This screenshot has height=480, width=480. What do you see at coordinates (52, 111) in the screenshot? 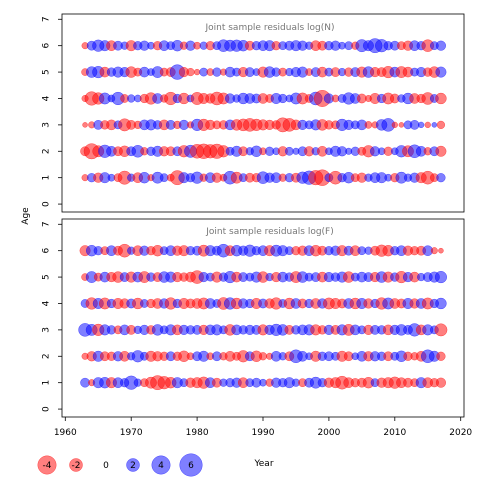
I see `panel-logN-axis: 0 1 2 3 4 5 6 7` at bounding box center [52, 111].